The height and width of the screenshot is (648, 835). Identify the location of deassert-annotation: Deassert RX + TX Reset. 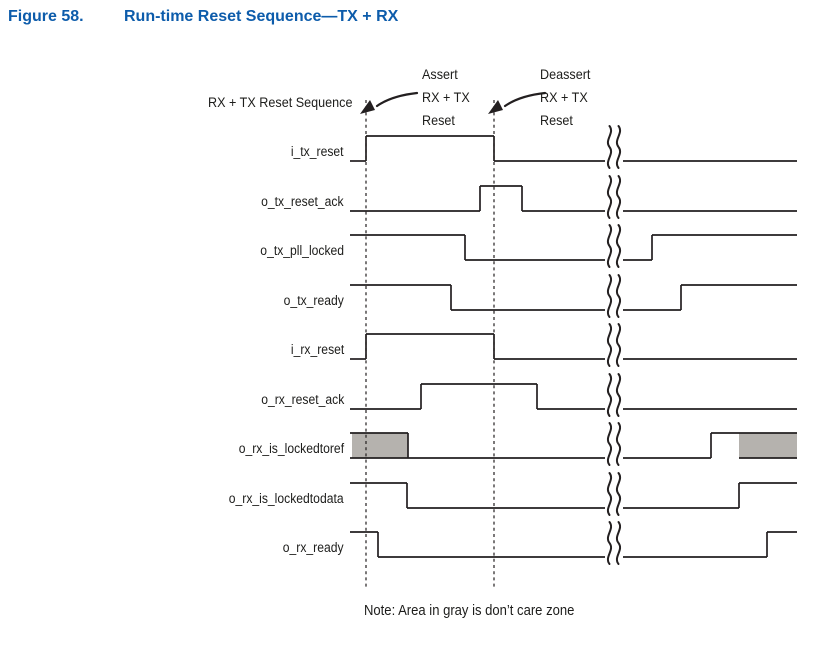
(568, 86).